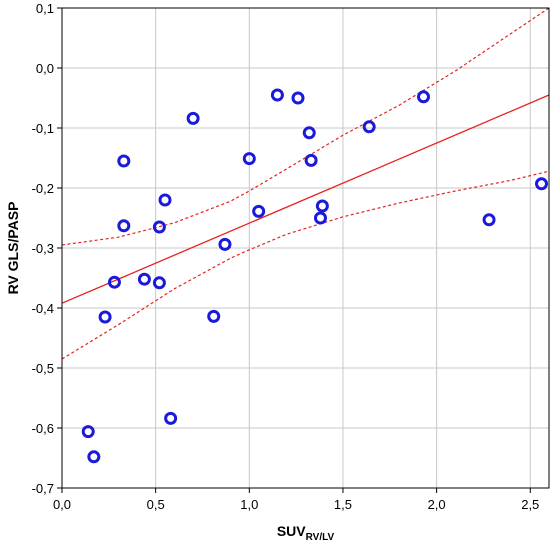  I want to click on y-ticks: 0,1 0,0 -0,1 -0,2 -0,3 -0,4 -0,5 -0,6 -0,7, so click(47, 248).